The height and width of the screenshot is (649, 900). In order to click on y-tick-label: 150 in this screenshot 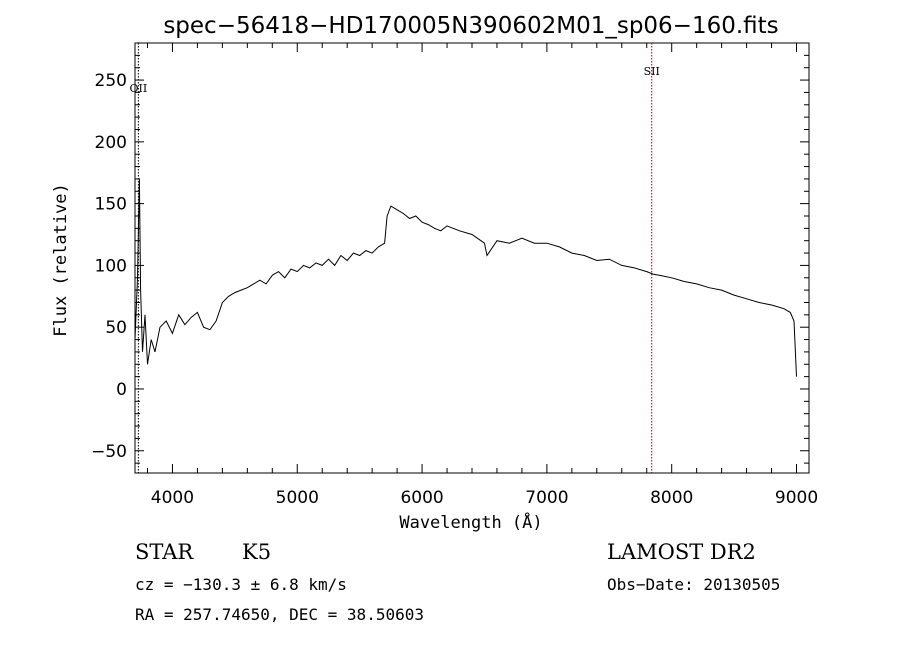, I will do `click(111, 205)`.